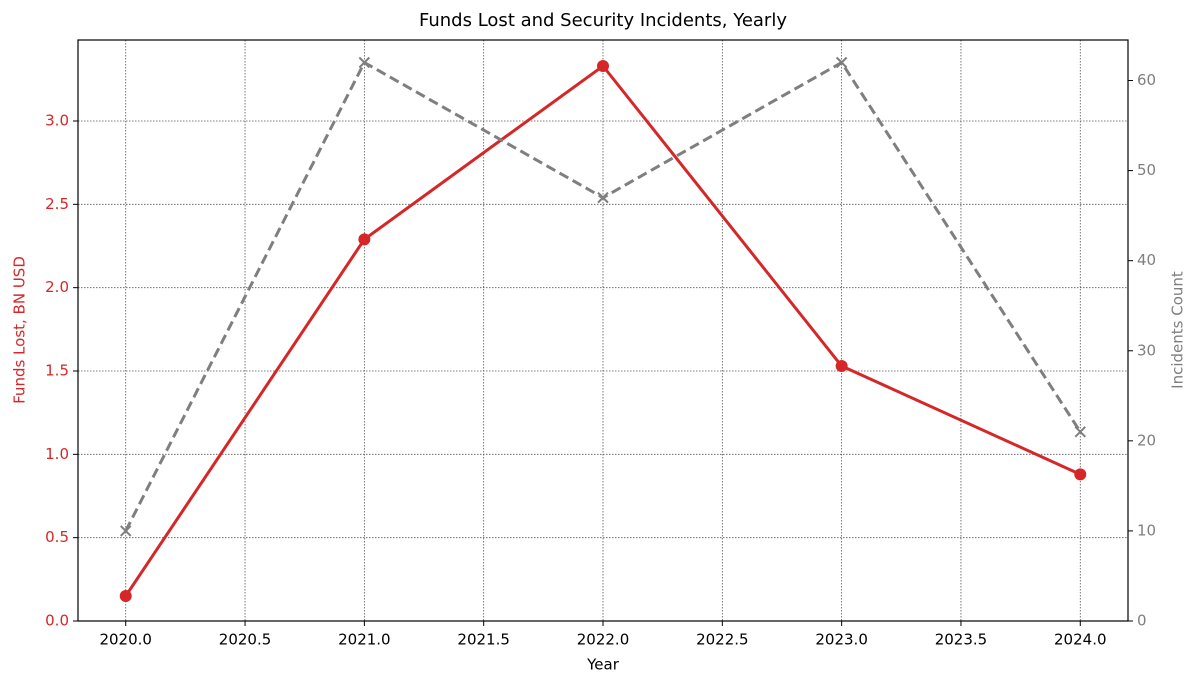 This screenshot has width=1200, height=688. Describe the element at coordinates (1146, 80) in the screenshot. I see `y2-tick-label: 60` at that location.